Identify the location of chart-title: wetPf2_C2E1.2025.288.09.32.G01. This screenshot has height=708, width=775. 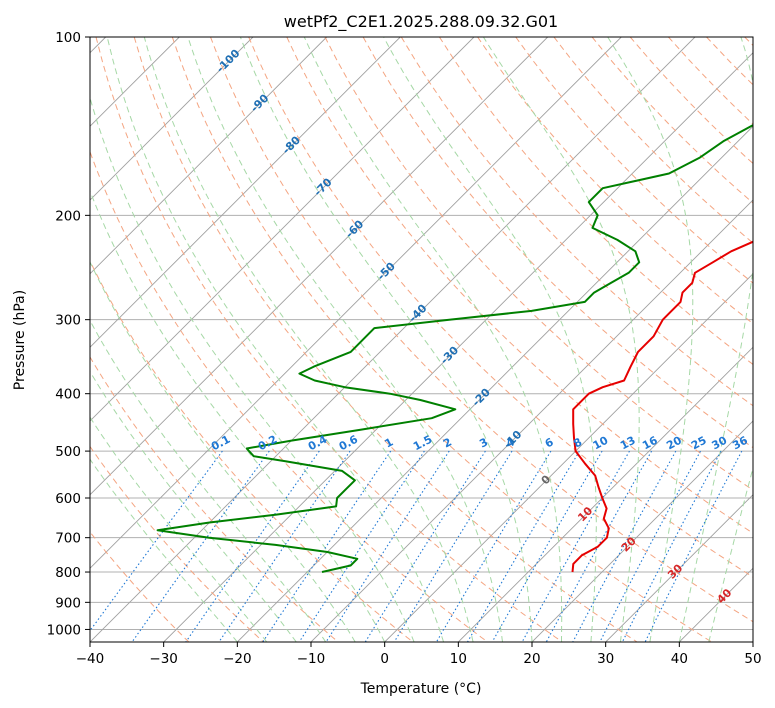
(421, 22).